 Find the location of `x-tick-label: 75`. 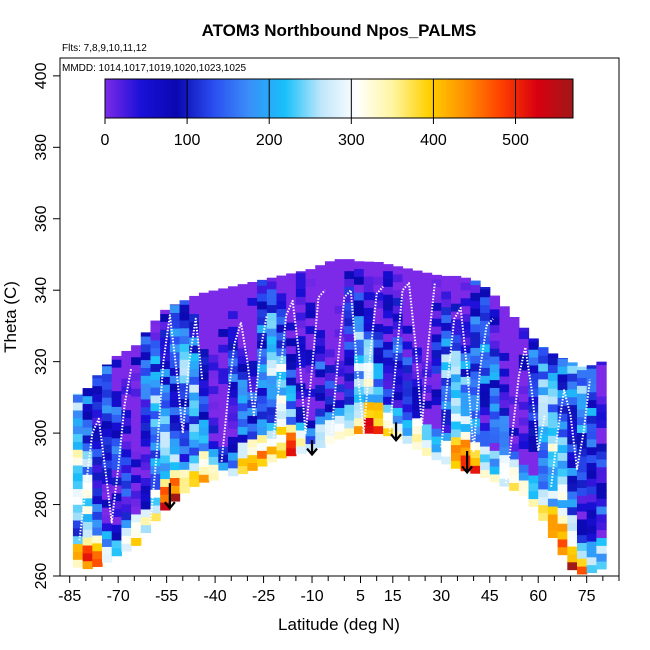

x-tick-label: 75 is located at coordinates (587, 596).